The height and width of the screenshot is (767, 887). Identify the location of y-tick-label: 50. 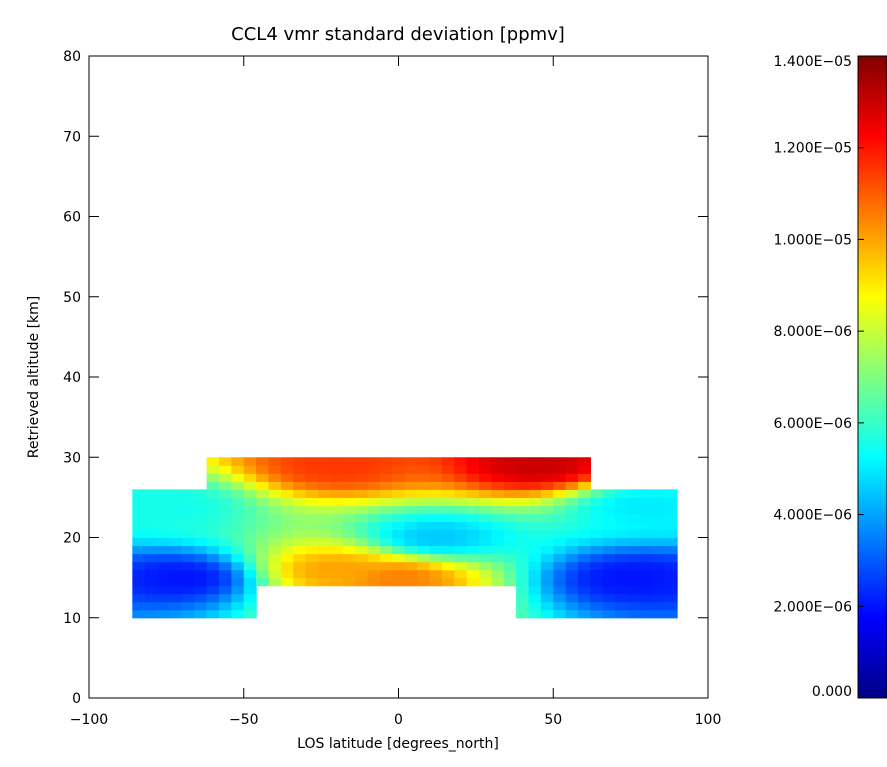
(72, 298).